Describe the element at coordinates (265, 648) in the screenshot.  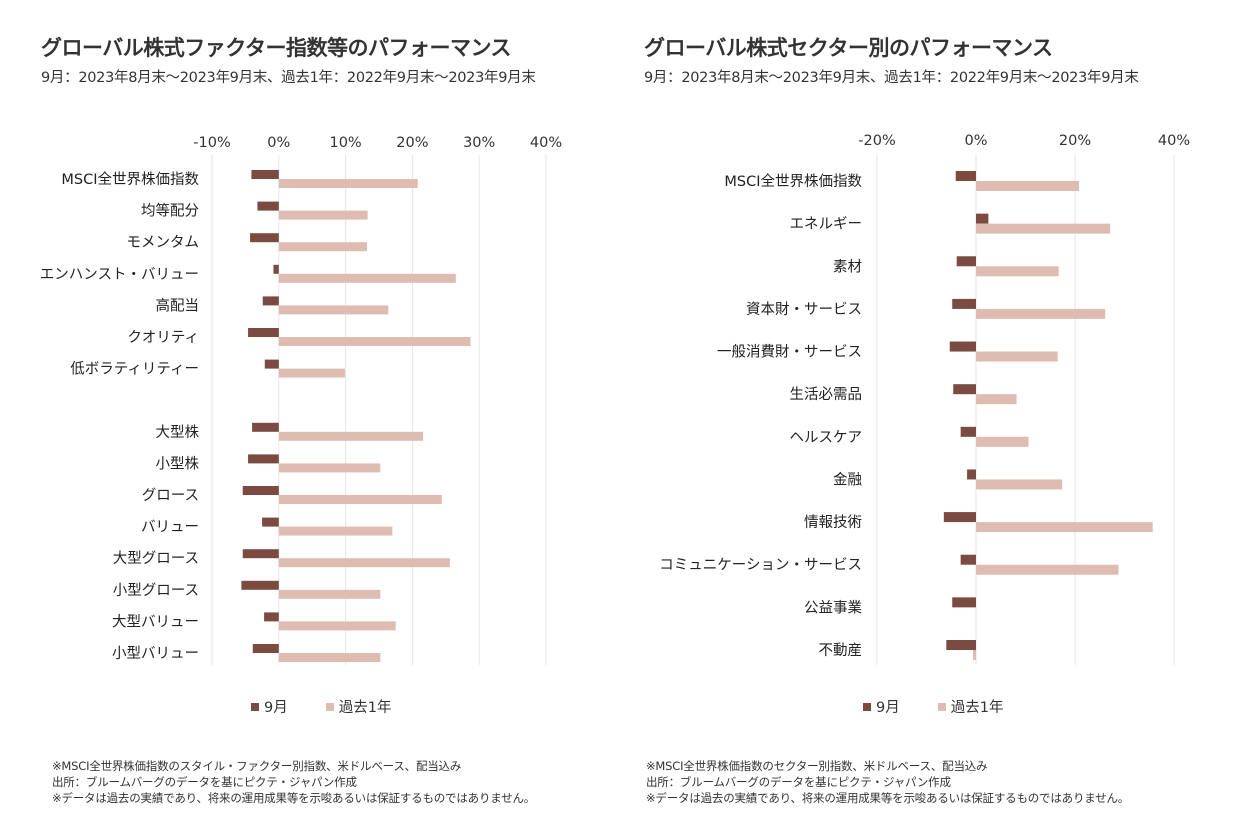
I see `bar-sep-小型バリュー` at that location.